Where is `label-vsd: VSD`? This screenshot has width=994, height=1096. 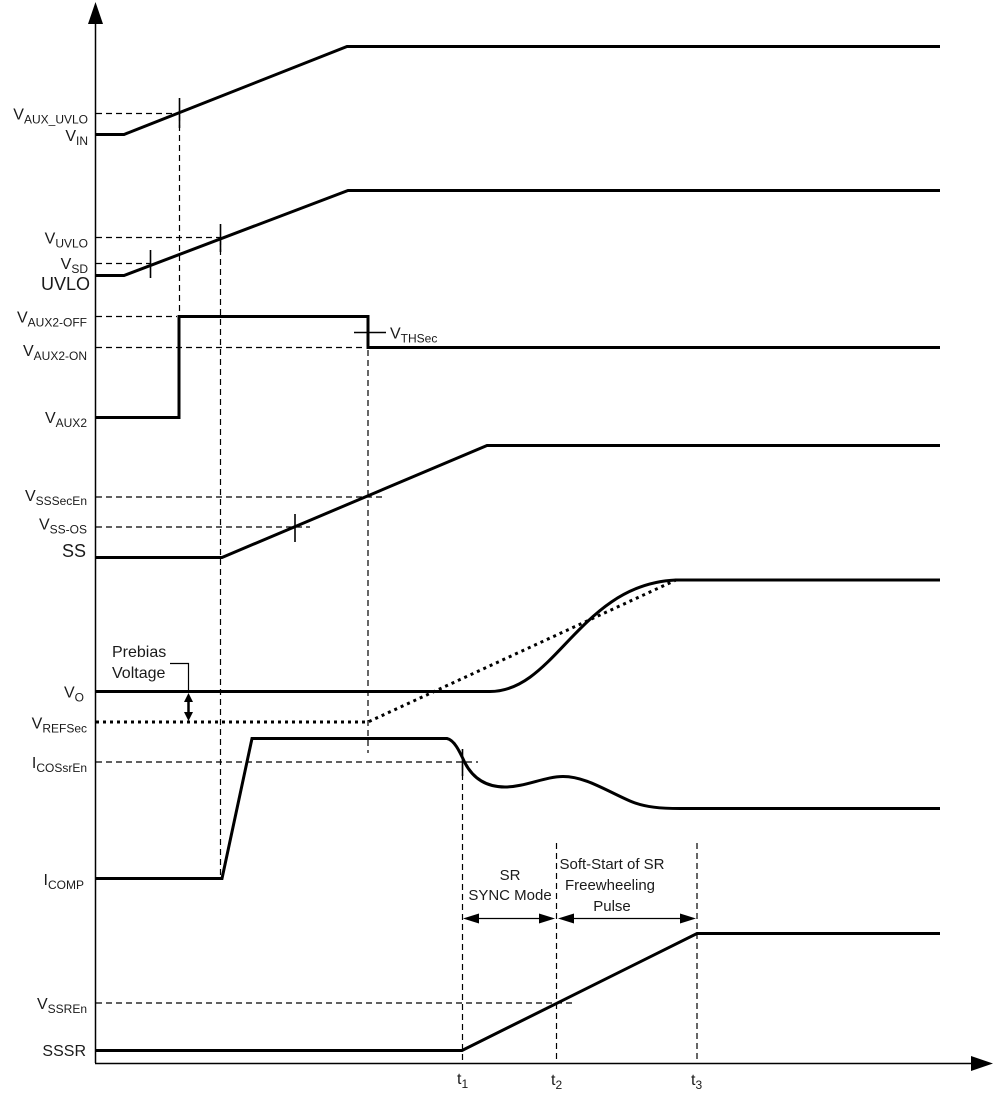
label-vsd: VSD is located at coordinates (75, 266).